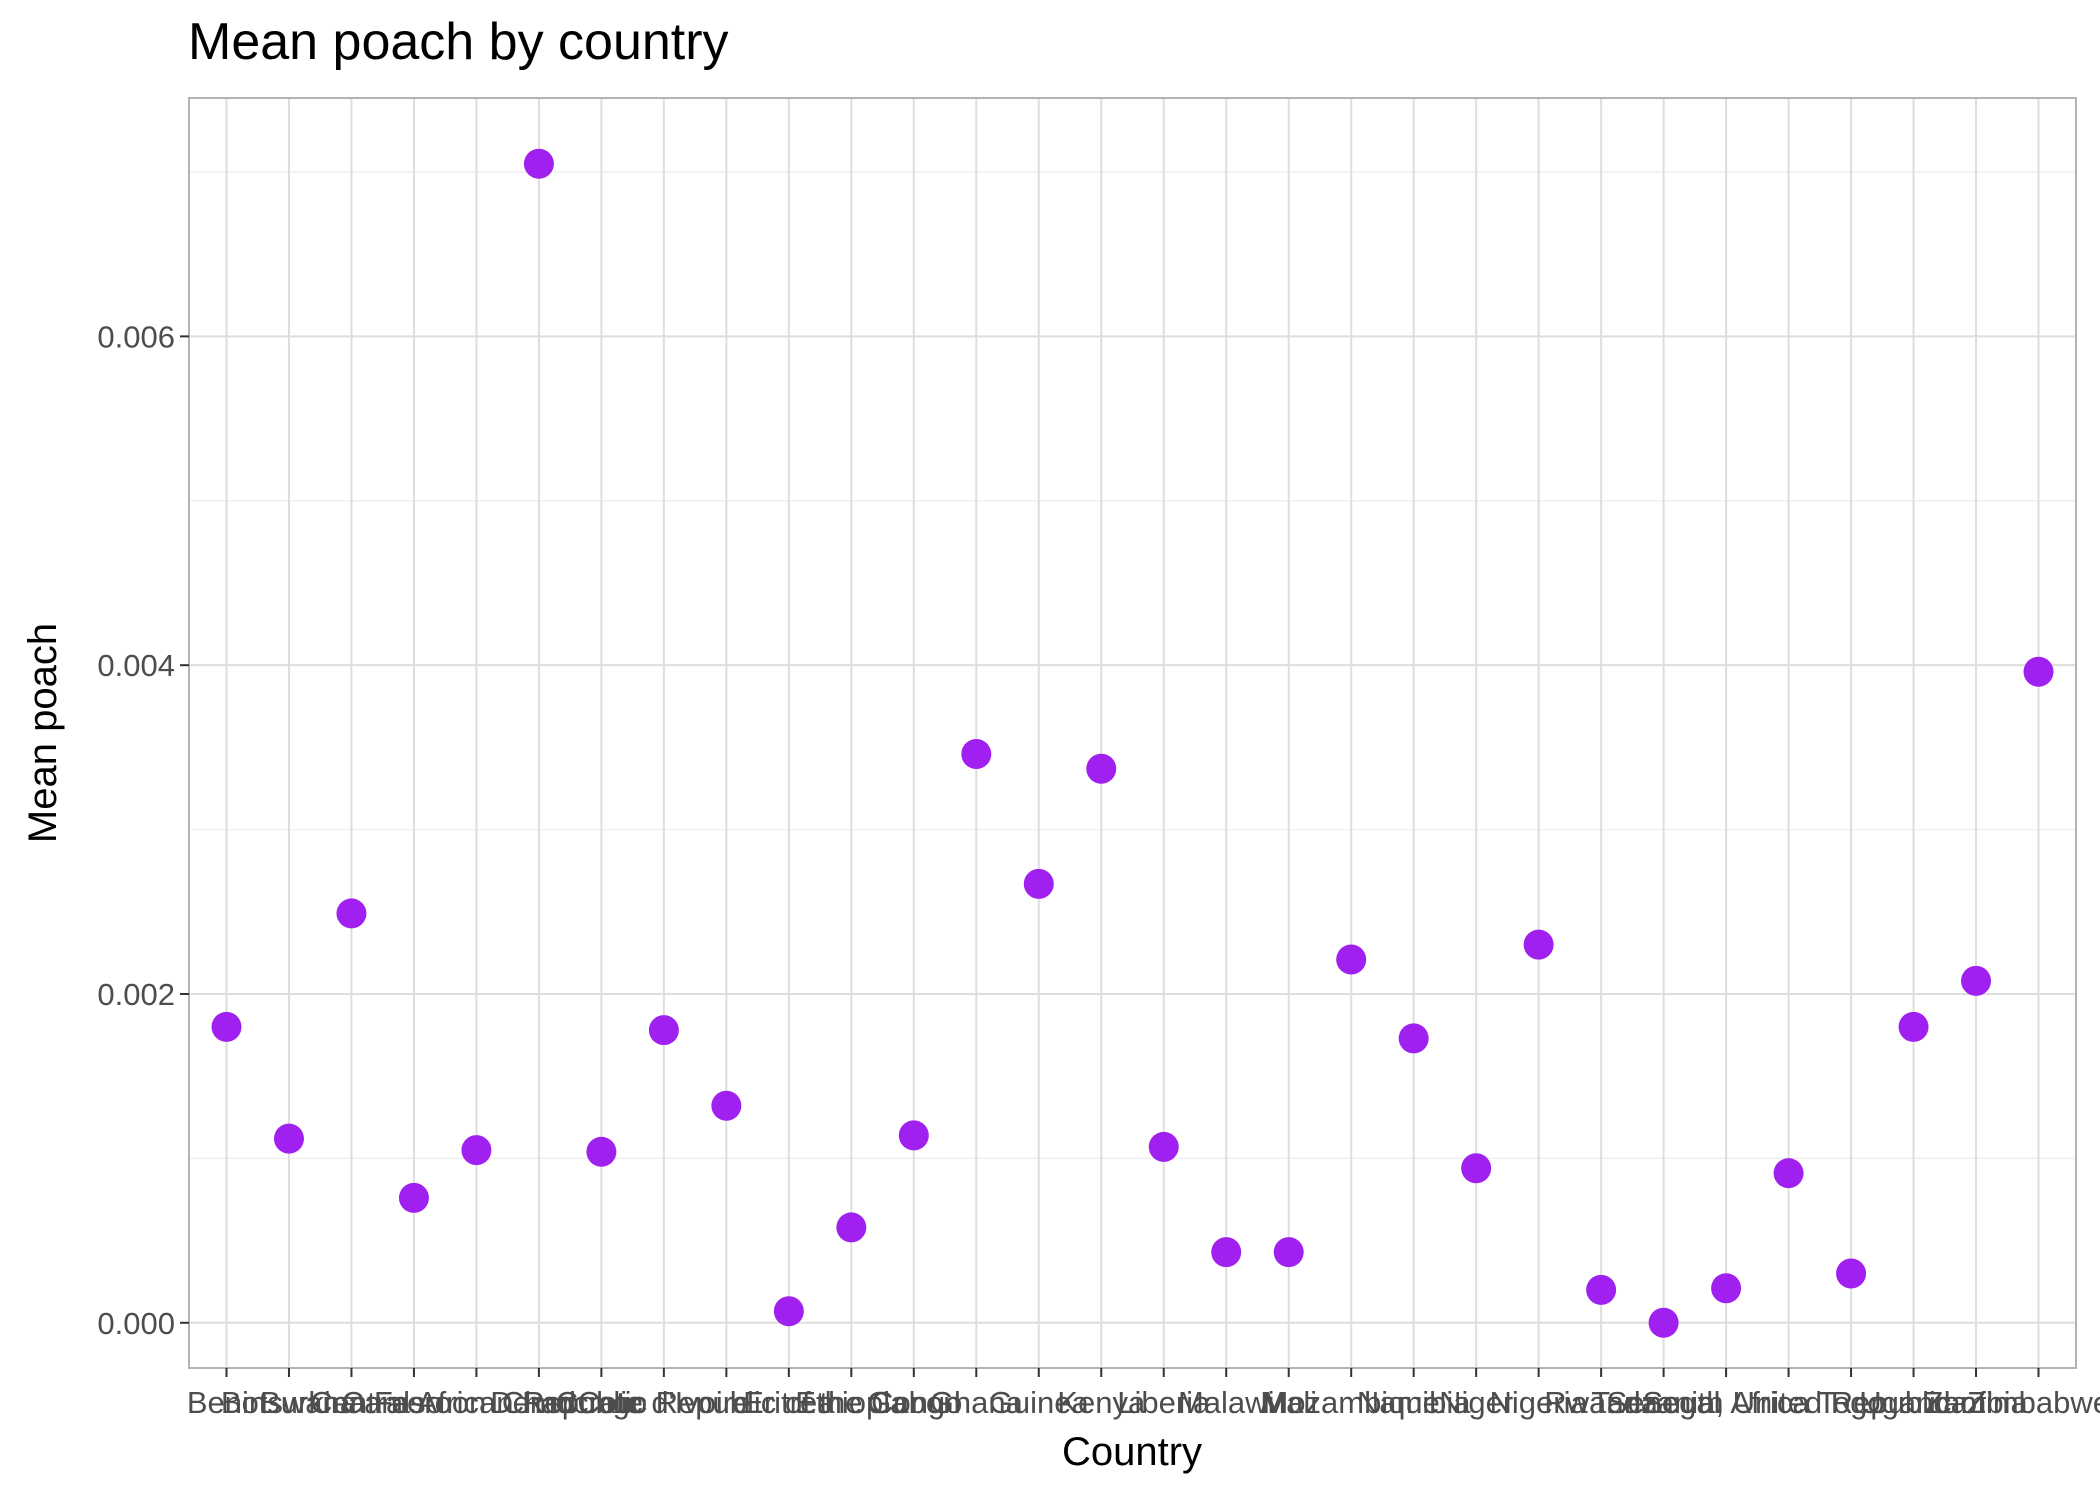 This screenshot has width=2100, height=1499. What do you see at coordinates (789, 1402) in the screenshot?
I see `x-tick-label: Eritrea` at bounding box center [789, 1402].